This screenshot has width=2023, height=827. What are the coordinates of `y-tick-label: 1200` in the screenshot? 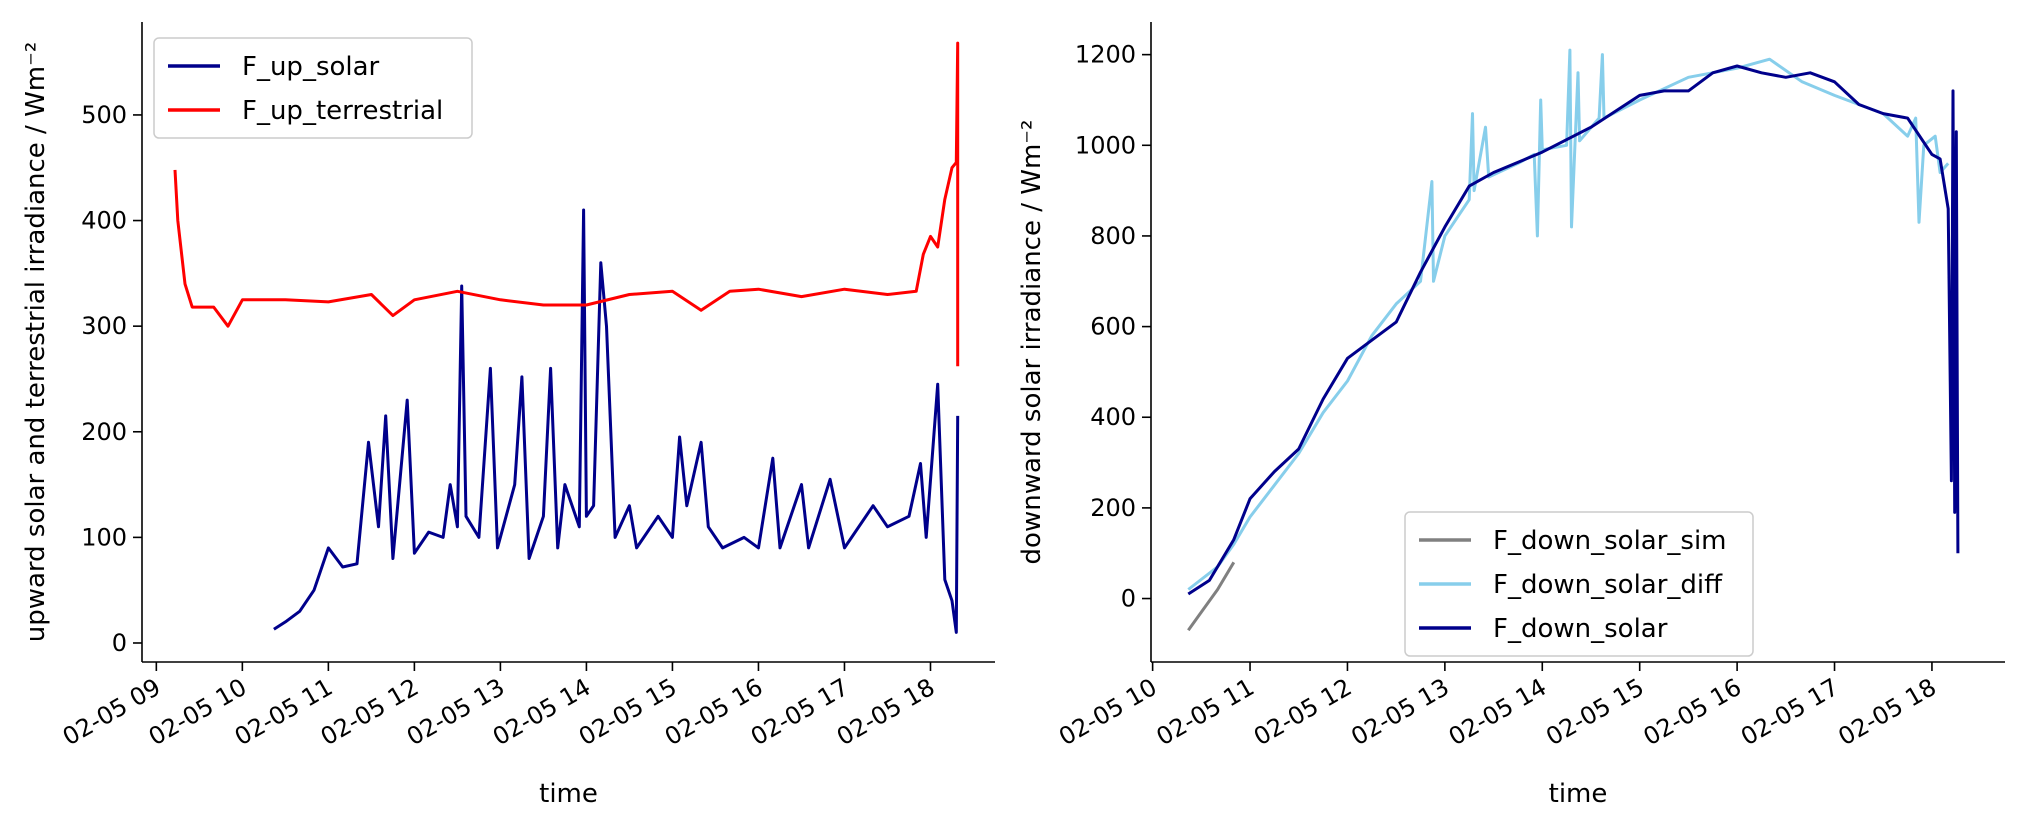 It's located at (1105, 55).